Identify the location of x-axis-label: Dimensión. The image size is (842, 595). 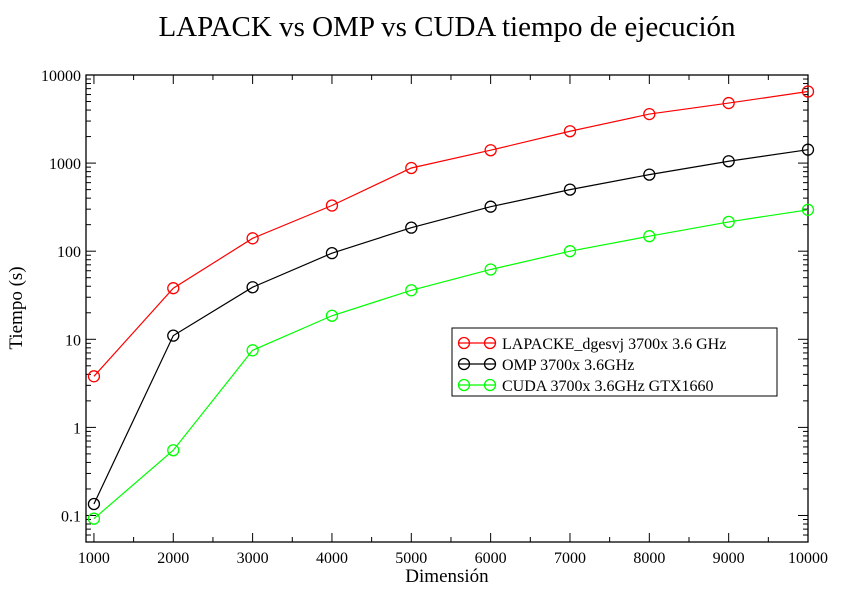
(447, 576).